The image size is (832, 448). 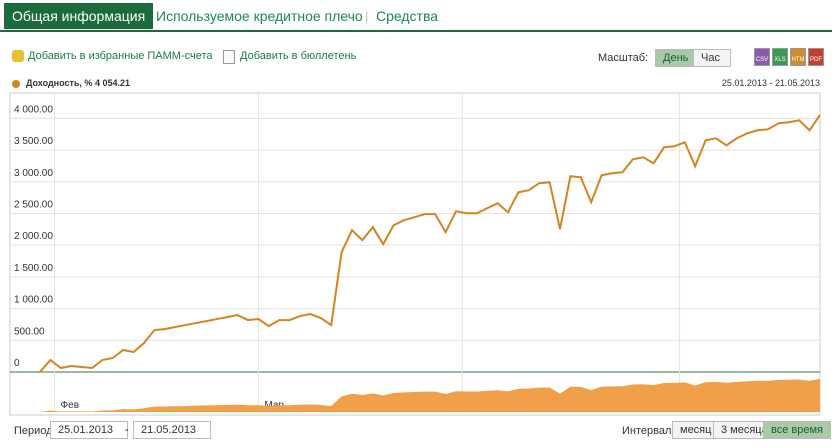 What do you see at coordinates (676, 58) in the screenshot?
I see `scale-button: День` at bounding box center [676, 58].